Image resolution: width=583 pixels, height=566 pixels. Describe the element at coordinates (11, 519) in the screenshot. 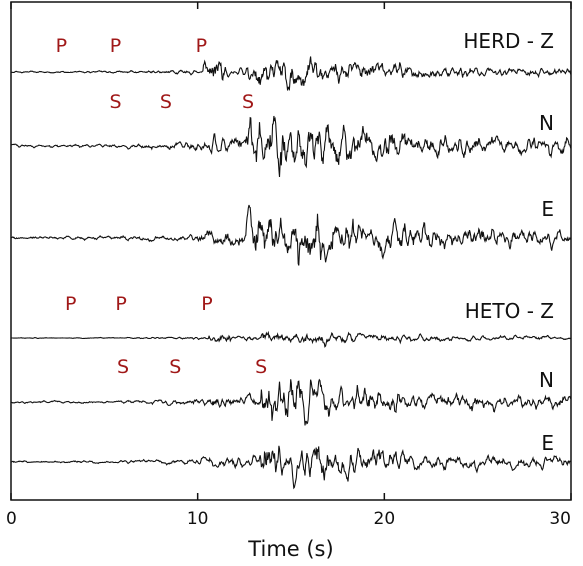

I see `x-tick-label: 0` at that location.